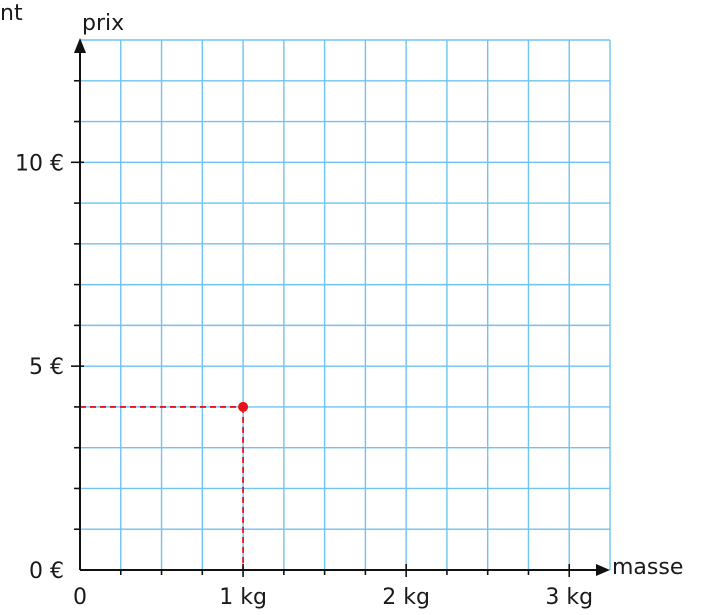 The width and height of the screenshot is (710, 615). Describe the element at coordinates (603, 570) in the screenshot. I see `x-axis-arrow-icon` at that location.